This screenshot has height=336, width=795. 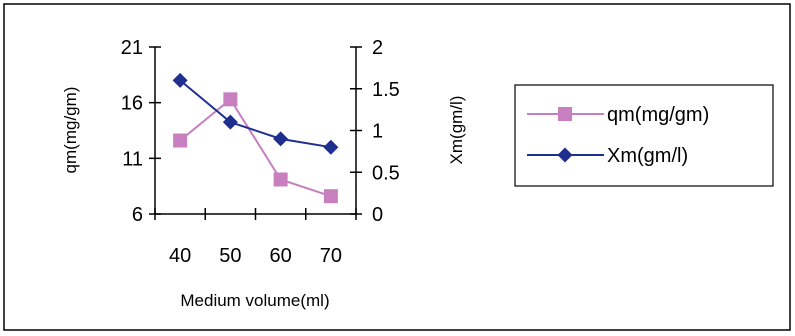 What do you see at coordinates (230, 256) in the screenshot?
I see `x-tick-label: 50` at bounding box center [230, 256].